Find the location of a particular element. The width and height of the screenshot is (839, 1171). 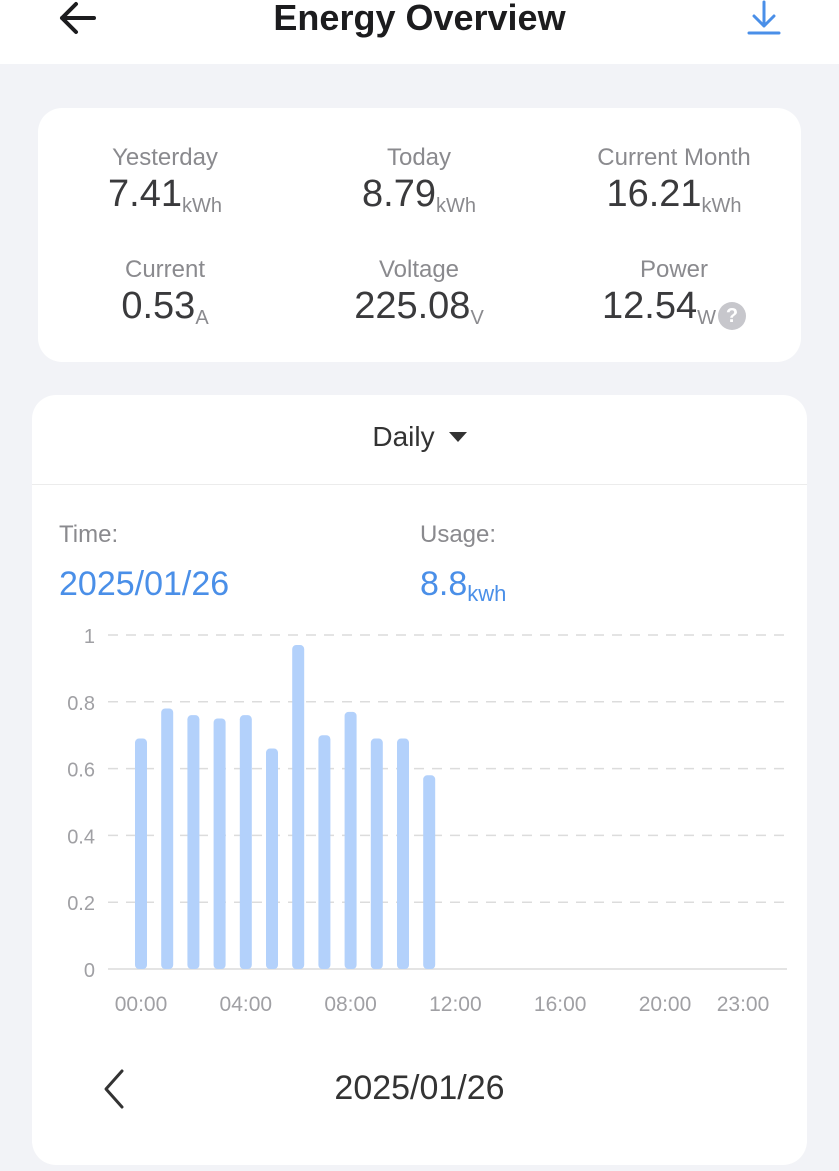

y-tick-label: 0.8 is located at coordinates (81, 704).